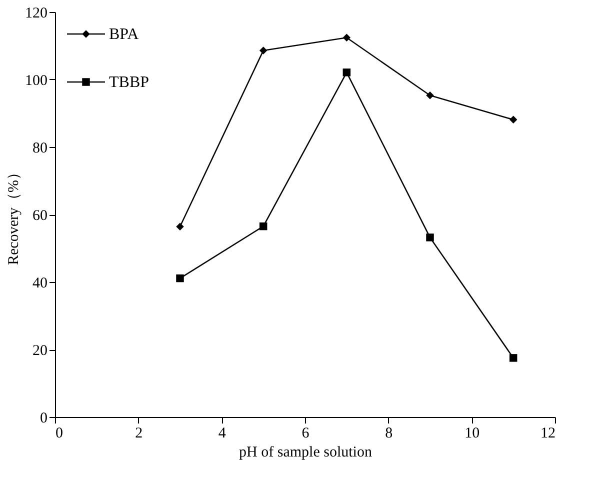 This screenshot has width=601, height=489. I want to click on x-tick-label: 6, so click(306, 434).